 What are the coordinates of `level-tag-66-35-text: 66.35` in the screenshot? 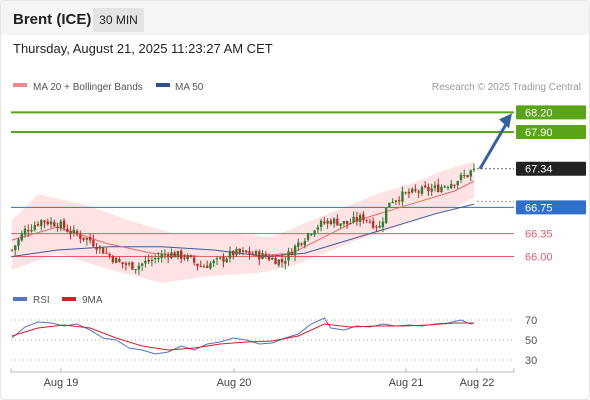 It's located at (539, 235).